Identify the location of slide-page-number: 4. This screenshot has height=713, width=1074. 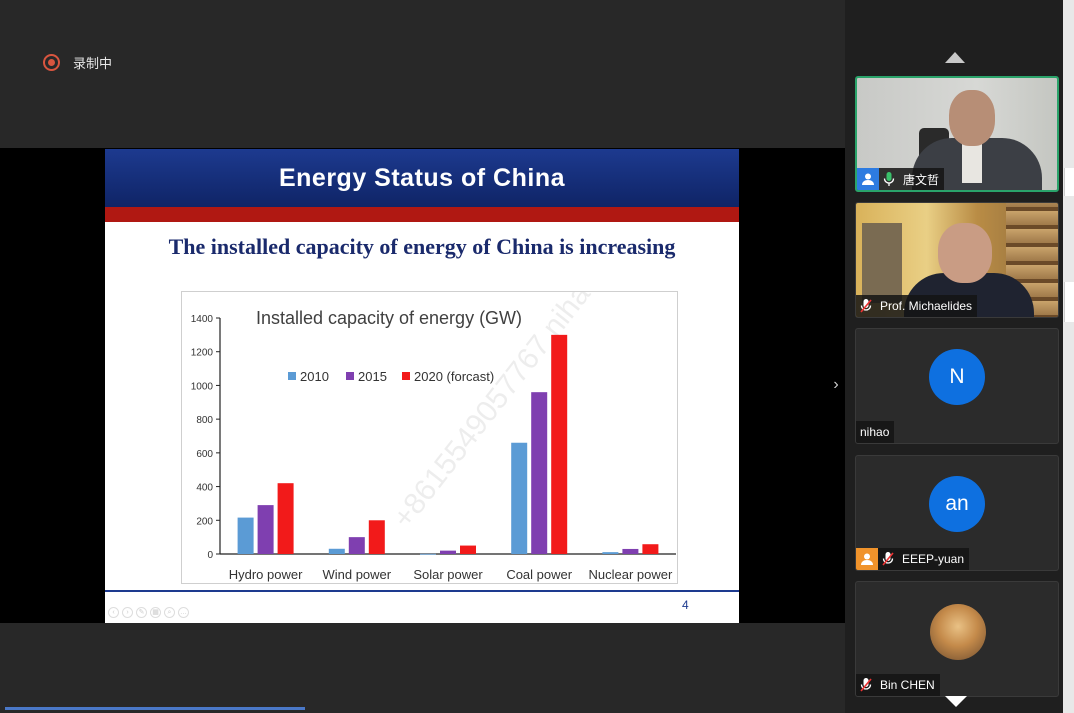
(685, 605).